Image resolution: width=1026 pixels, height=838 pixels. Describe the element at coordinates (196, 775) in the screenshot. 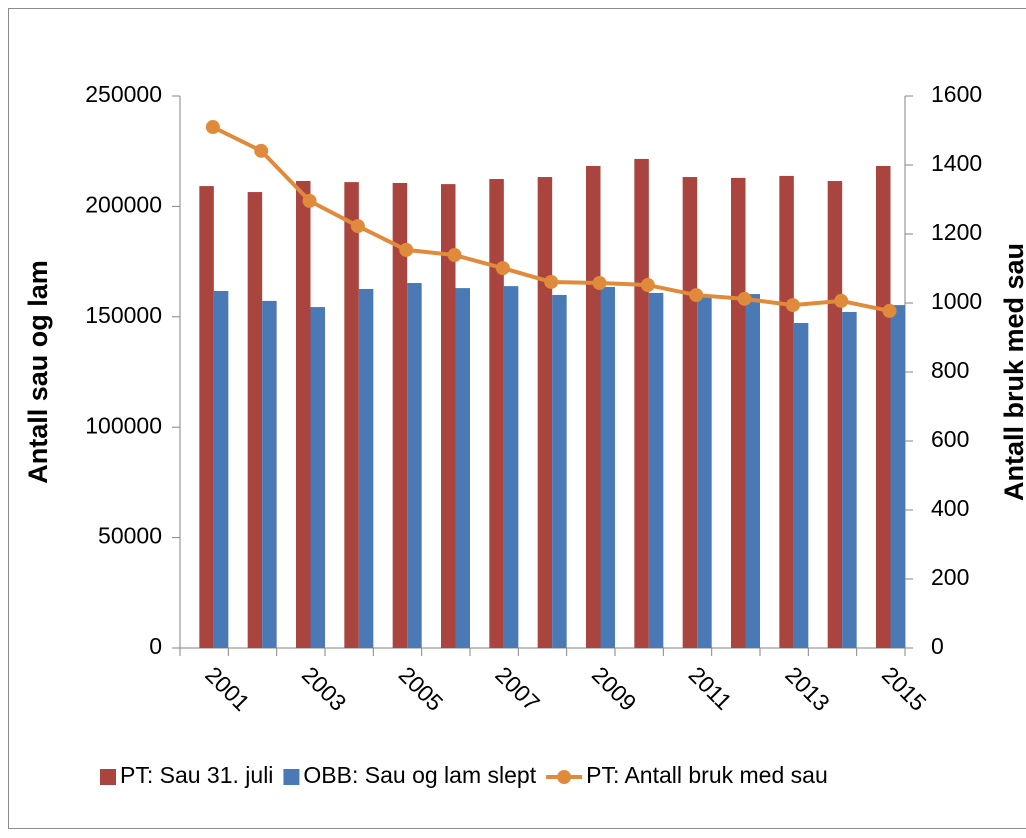

I see `legend-label: PT: Sau 31. juli` at that location.